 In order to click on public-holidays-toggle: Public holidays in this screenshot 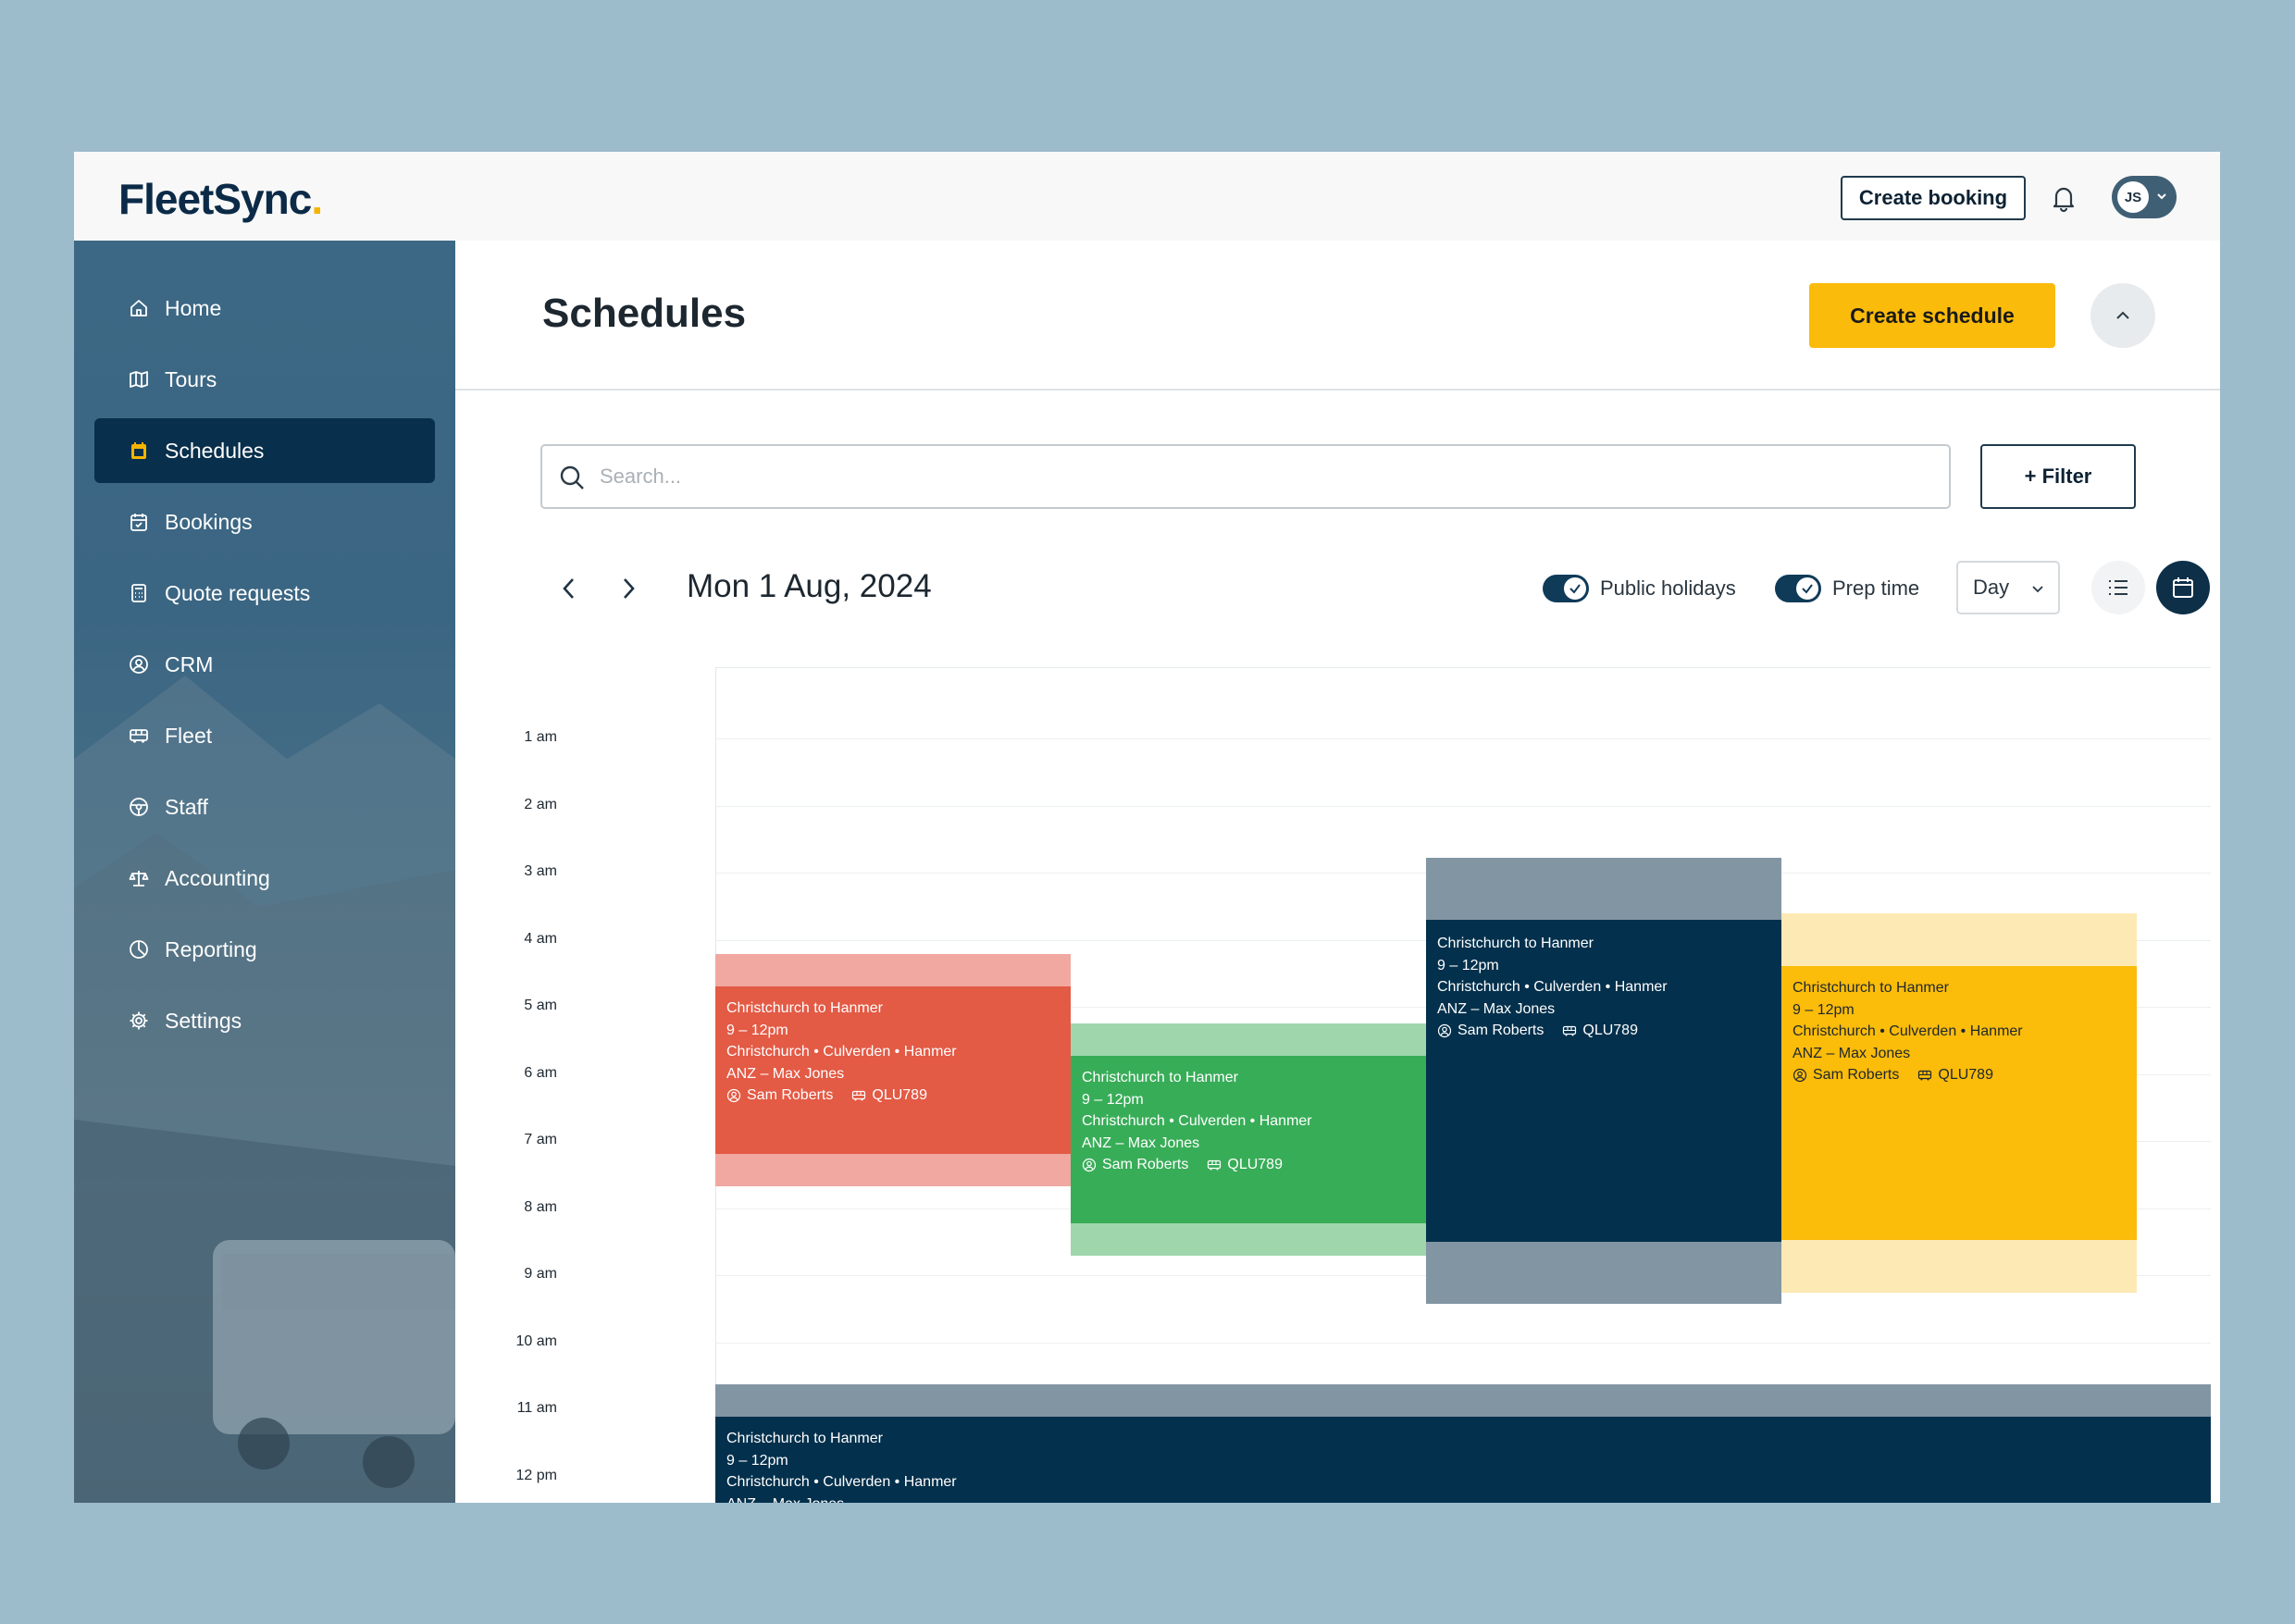, I will do `click(1640, 588)`.